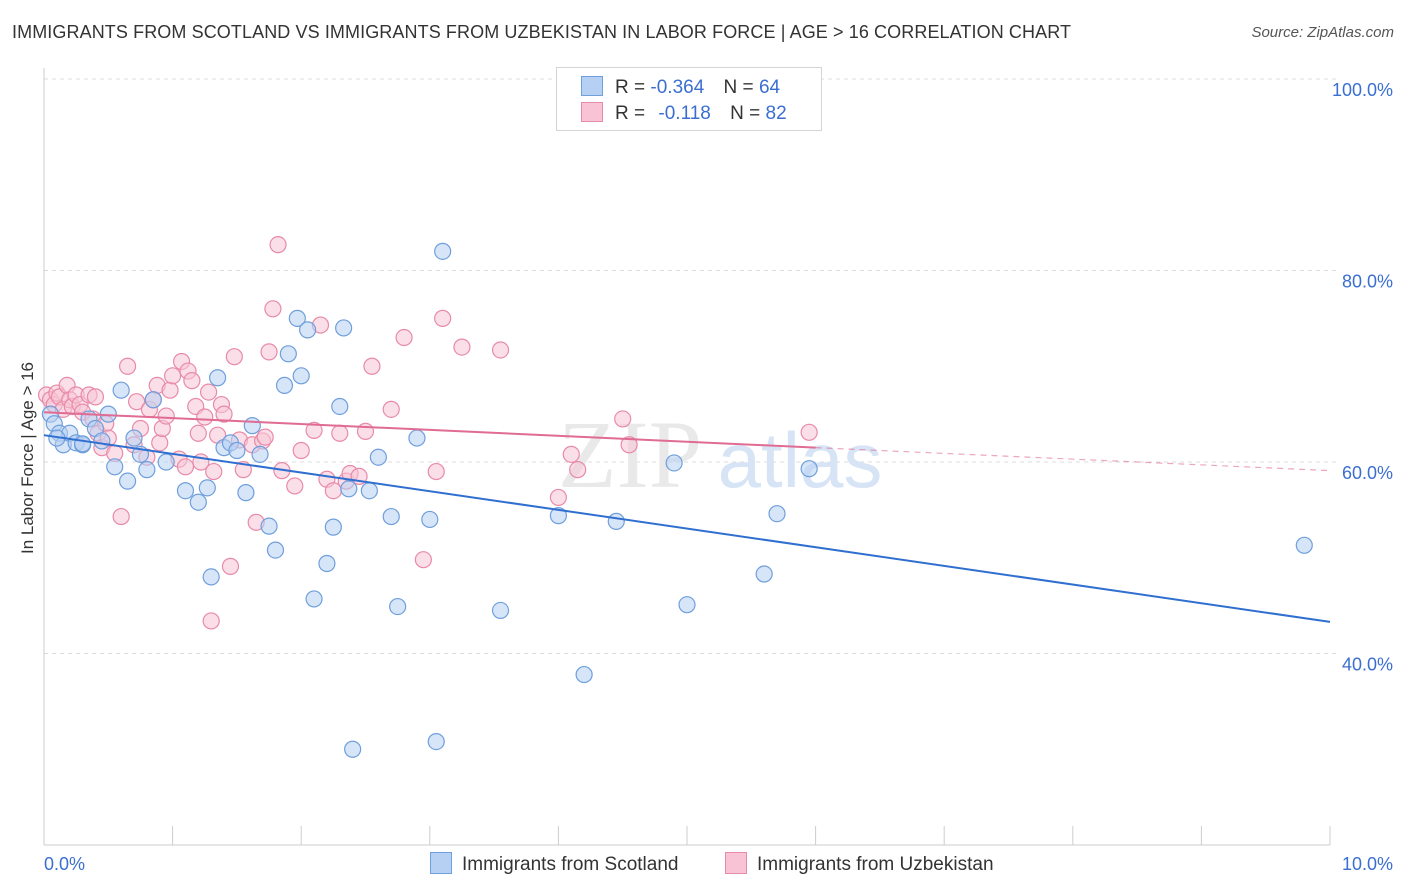 This screenshot has width=1406, height=892. I want to click on legend-n-value-uzbekistan: 82, so click(776, 113).